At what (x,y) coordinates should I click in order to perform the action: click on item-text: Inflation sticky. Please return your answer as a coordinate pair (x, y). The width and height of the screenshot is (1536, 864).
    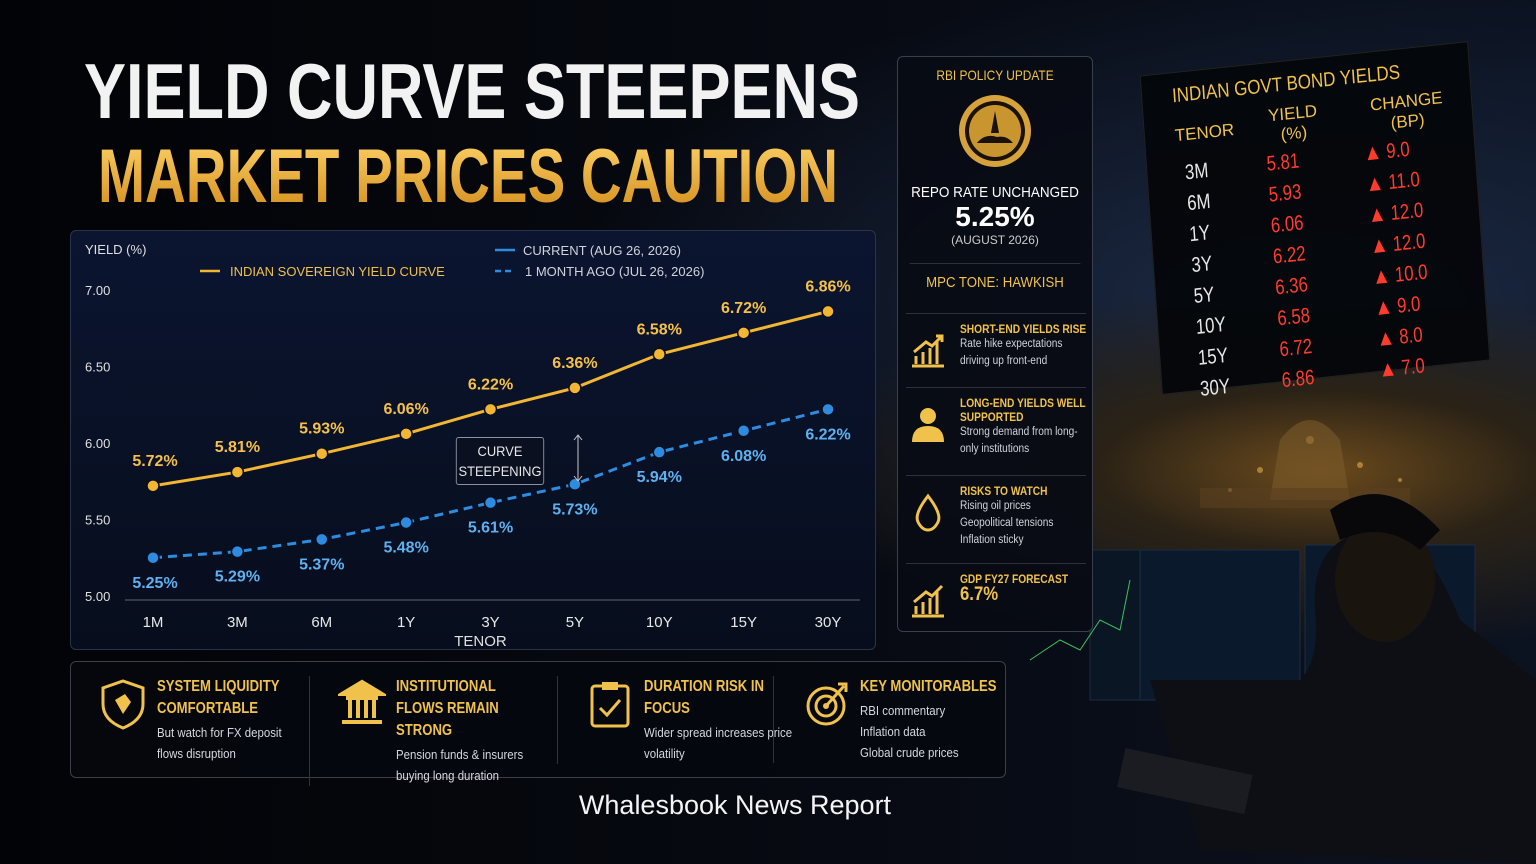
    Looking at the image, I should click on (992, 540).